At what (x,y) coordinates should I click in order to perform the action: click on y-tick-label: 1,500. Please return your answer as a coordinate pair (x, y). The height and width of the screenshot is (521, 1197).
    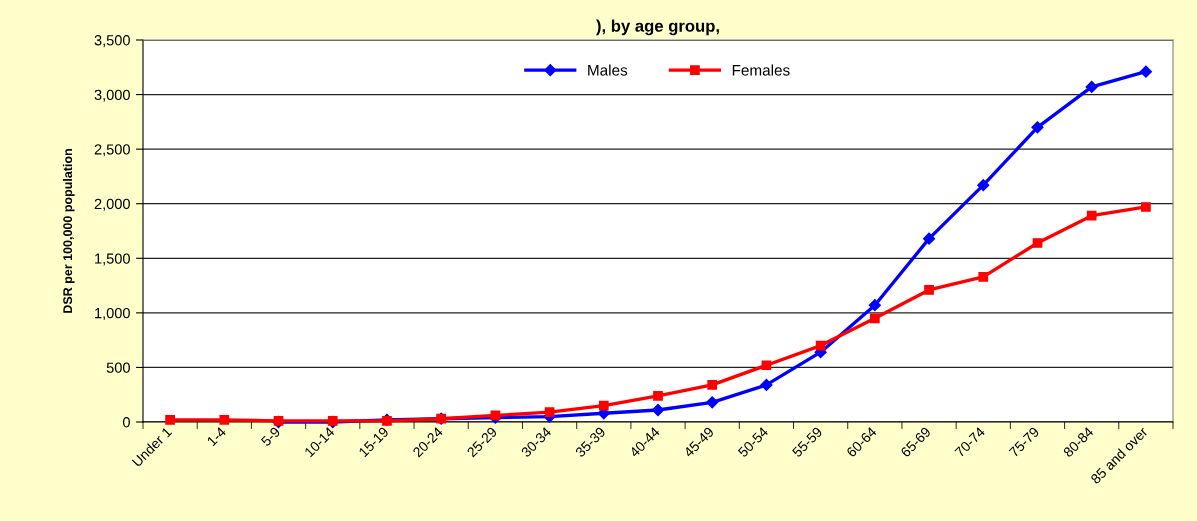
    Looking at the image, I should click on (112, 259).